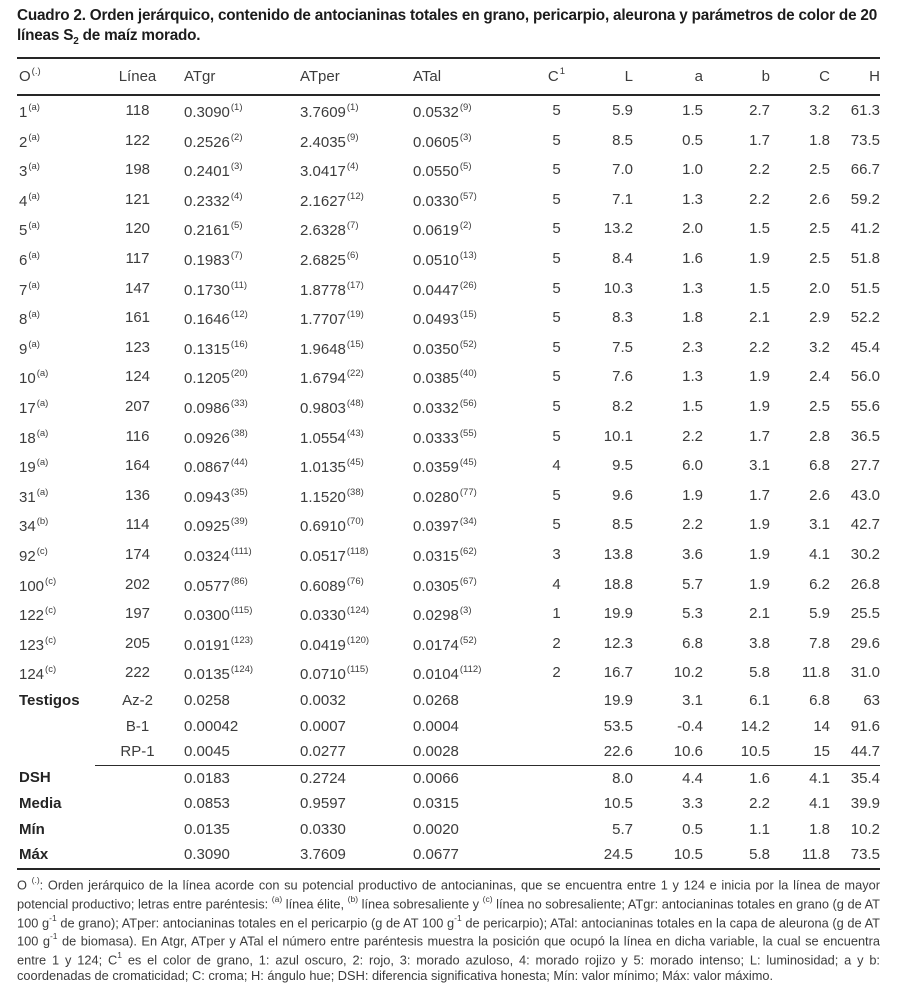 The image size is (900, 983). What do you see at coordinates (442, 141) in the screenshot?
I see `cell-atal: 0.0605(3)` at bounding box center [442, 141].